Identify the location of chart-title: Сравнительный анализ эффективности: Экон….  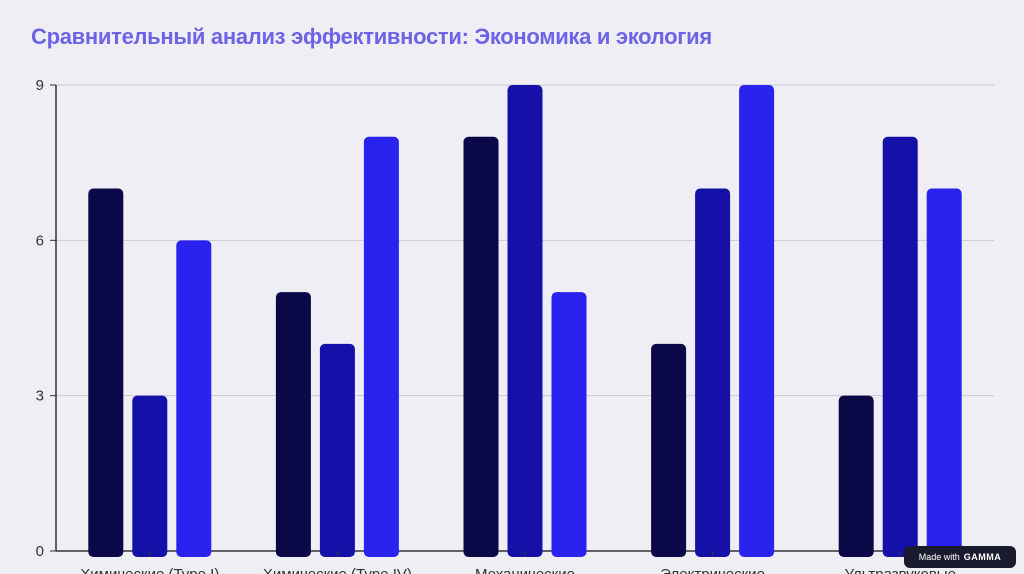
(371, 36).